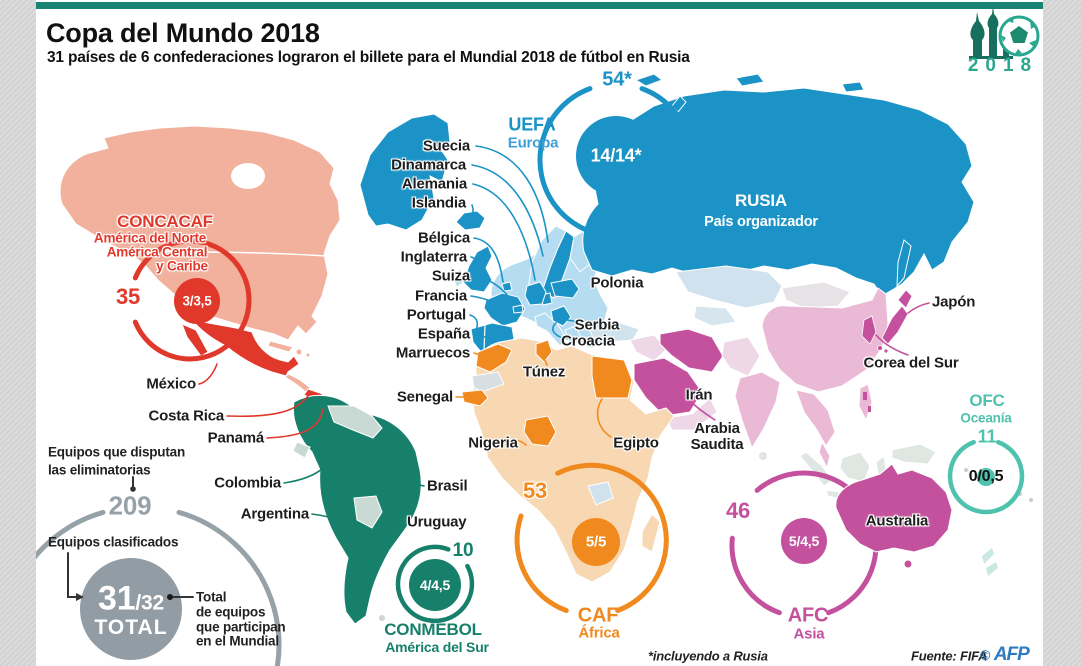 Image resolution: width=1081 pixels, height=666 pixels. I want to click on afc-qualified: 5/4,5, so click(804, 541).